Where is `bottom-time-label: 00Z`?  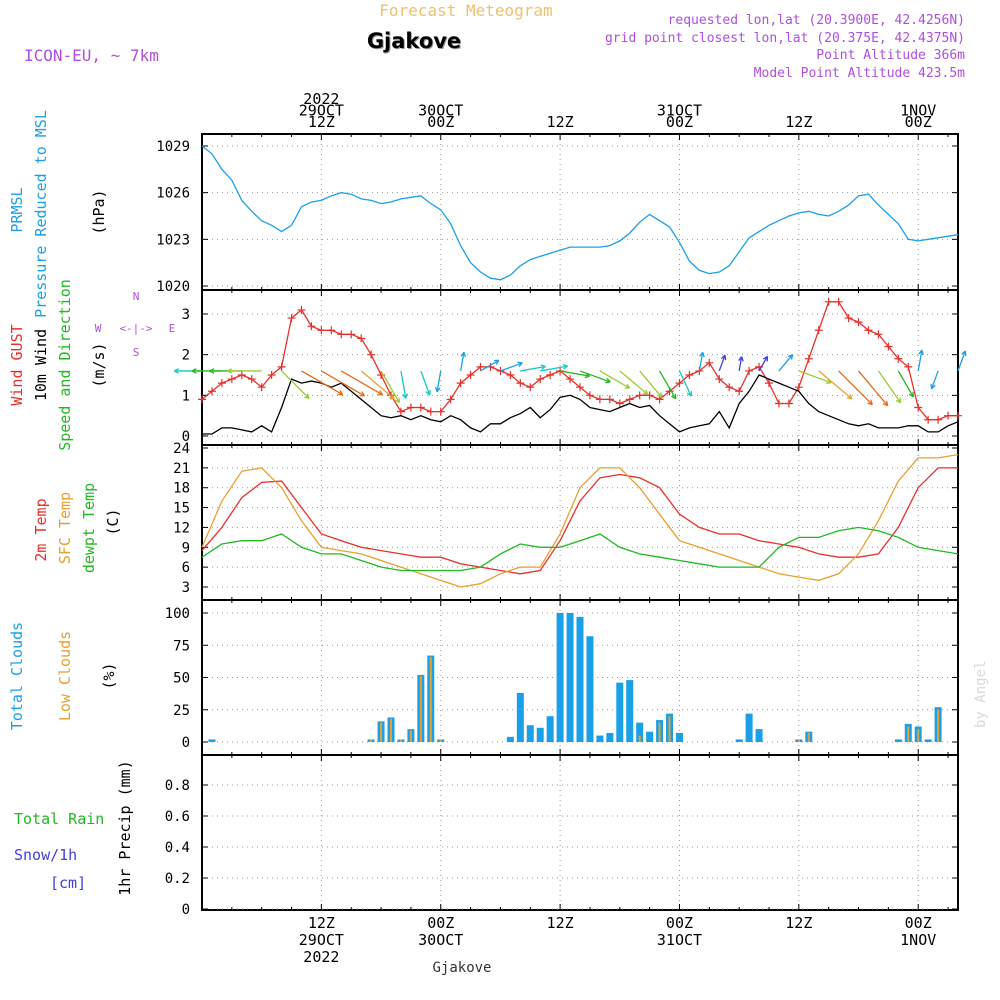 bottom-time-label: 00Z is located at coordinates (440, 923).